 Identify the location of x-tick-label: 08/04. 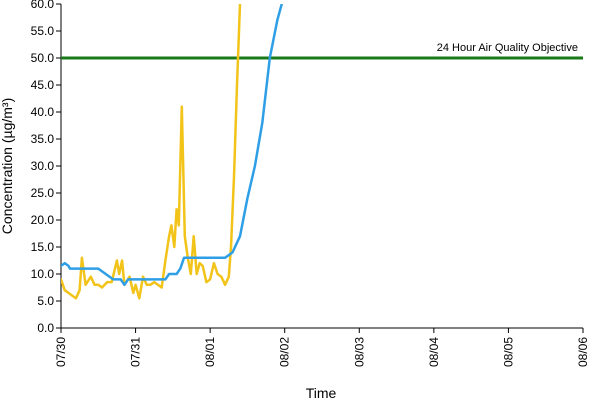
(434, 352).